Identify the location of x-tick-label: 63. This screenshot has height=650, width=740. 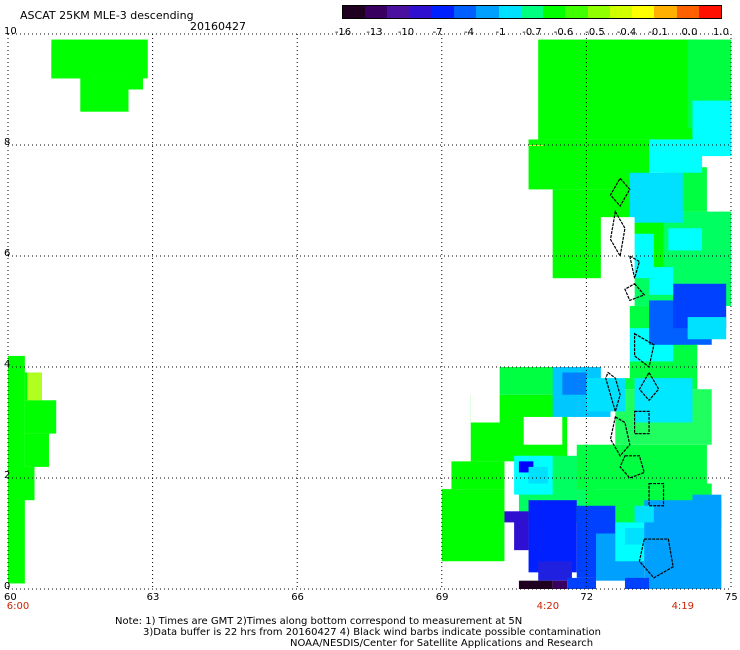
(153, 597).